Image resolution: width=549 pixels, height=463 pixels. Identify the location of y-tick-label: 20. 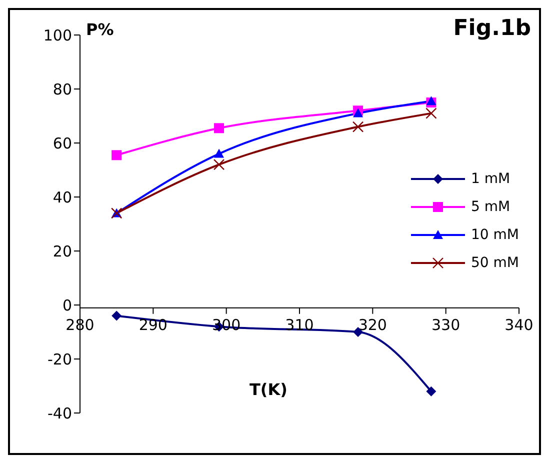
(62, 251).